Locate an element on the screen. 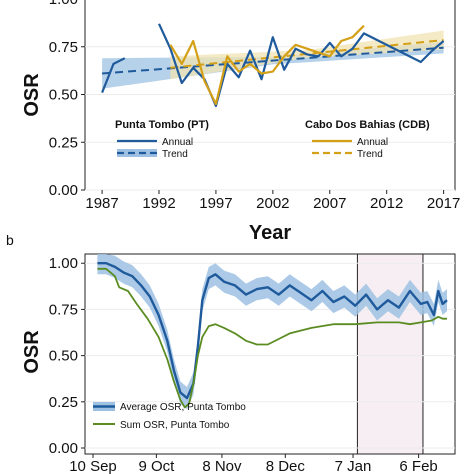 This screenshot has height=474, width=474. panel-a-ytick-label: 1.00 is located at coordinates (63, 4).